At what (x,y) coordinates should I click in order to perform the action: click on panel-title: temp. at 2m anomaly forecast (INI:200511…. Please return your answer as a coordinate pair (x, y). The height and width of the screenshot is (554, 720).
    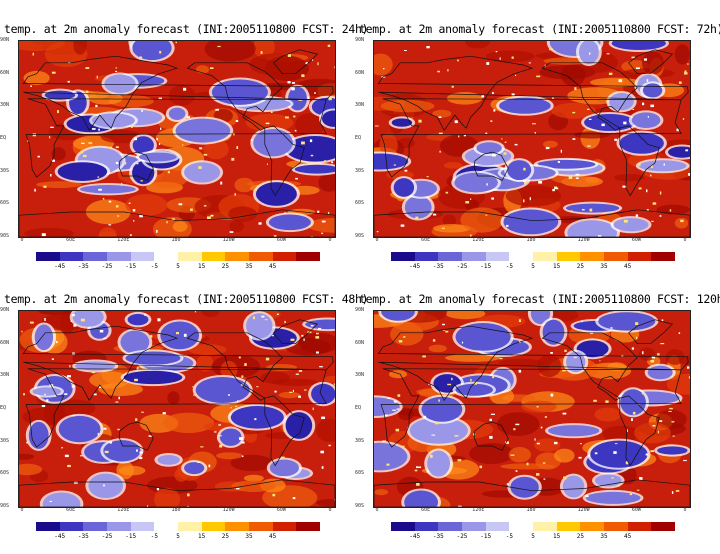
    Looking at the image, I should click on (174, 29).